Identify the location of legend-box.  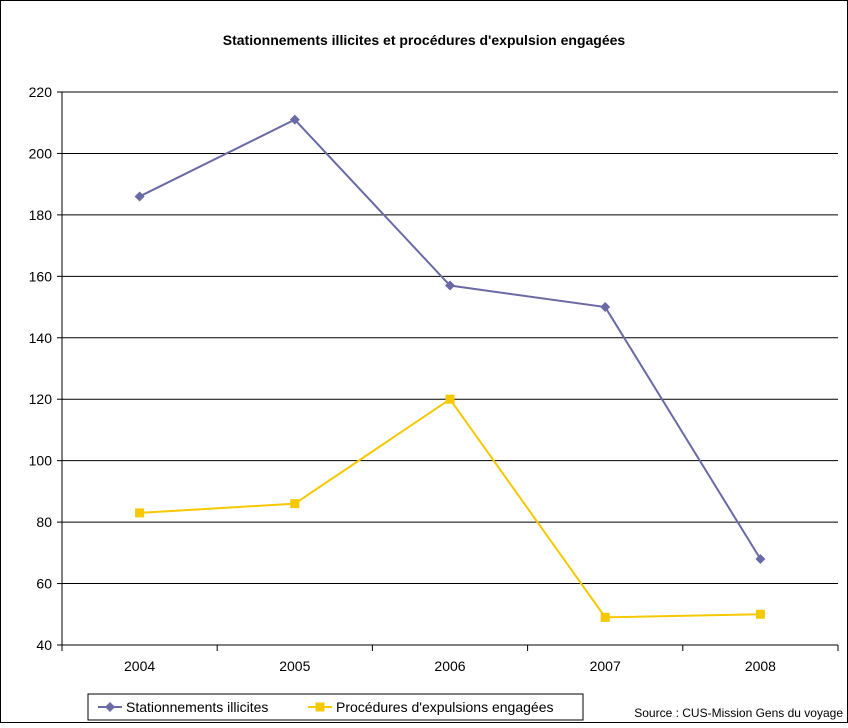
(335, 707).